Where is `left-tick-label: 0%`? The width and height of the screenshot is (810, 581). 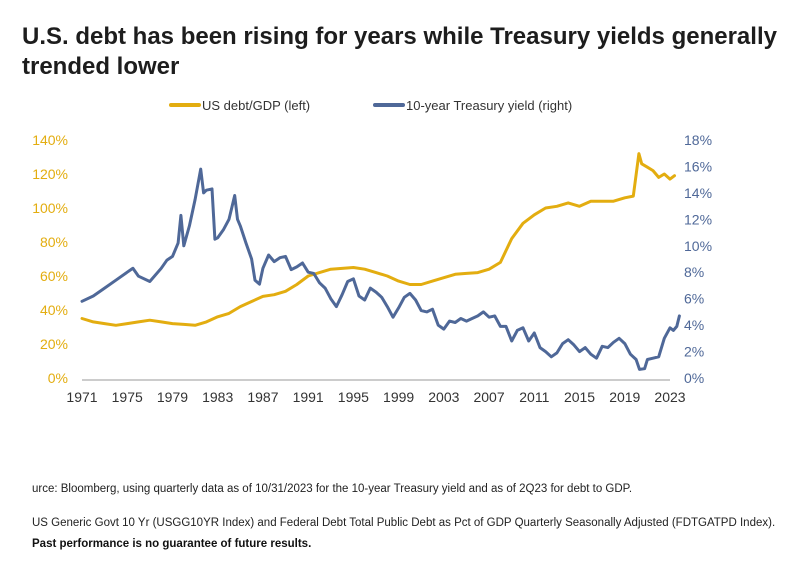 left-tick-label: 0% is located at coordinates (58, 378).